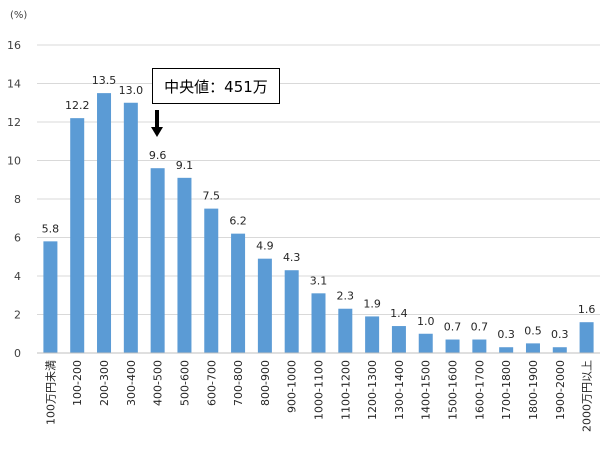  What do you see at coordinates (158, 383) in the screenshot?
I see `category-label: 400-500` at bounding box center [158, 383].